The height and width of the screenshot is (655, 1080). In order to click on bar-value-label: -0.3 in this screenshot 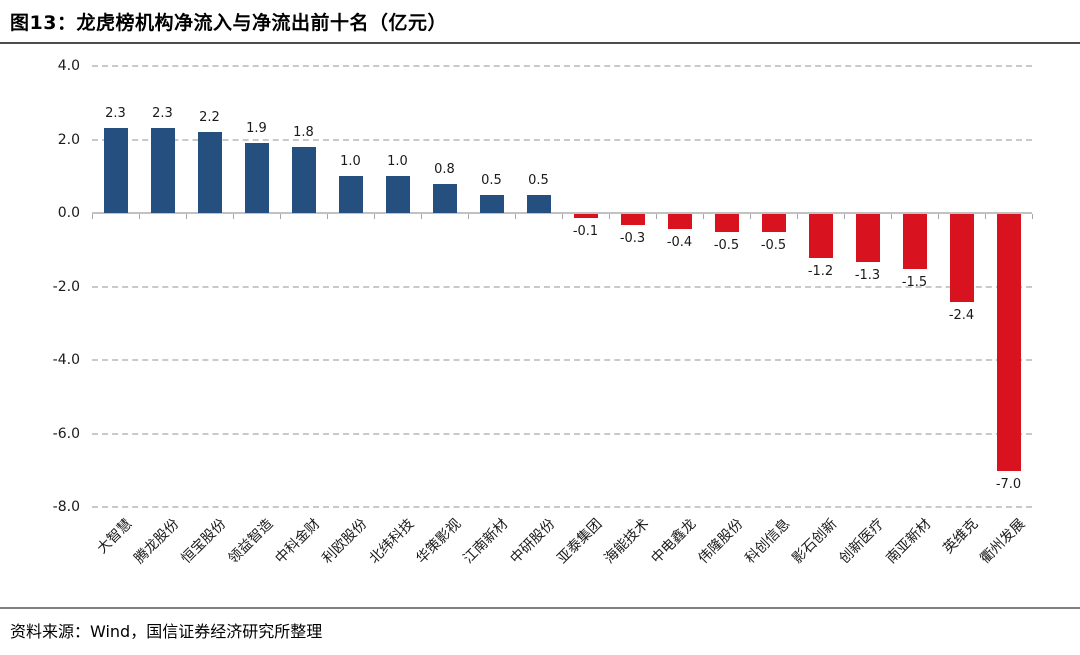, I will do `click(632, 239)`.